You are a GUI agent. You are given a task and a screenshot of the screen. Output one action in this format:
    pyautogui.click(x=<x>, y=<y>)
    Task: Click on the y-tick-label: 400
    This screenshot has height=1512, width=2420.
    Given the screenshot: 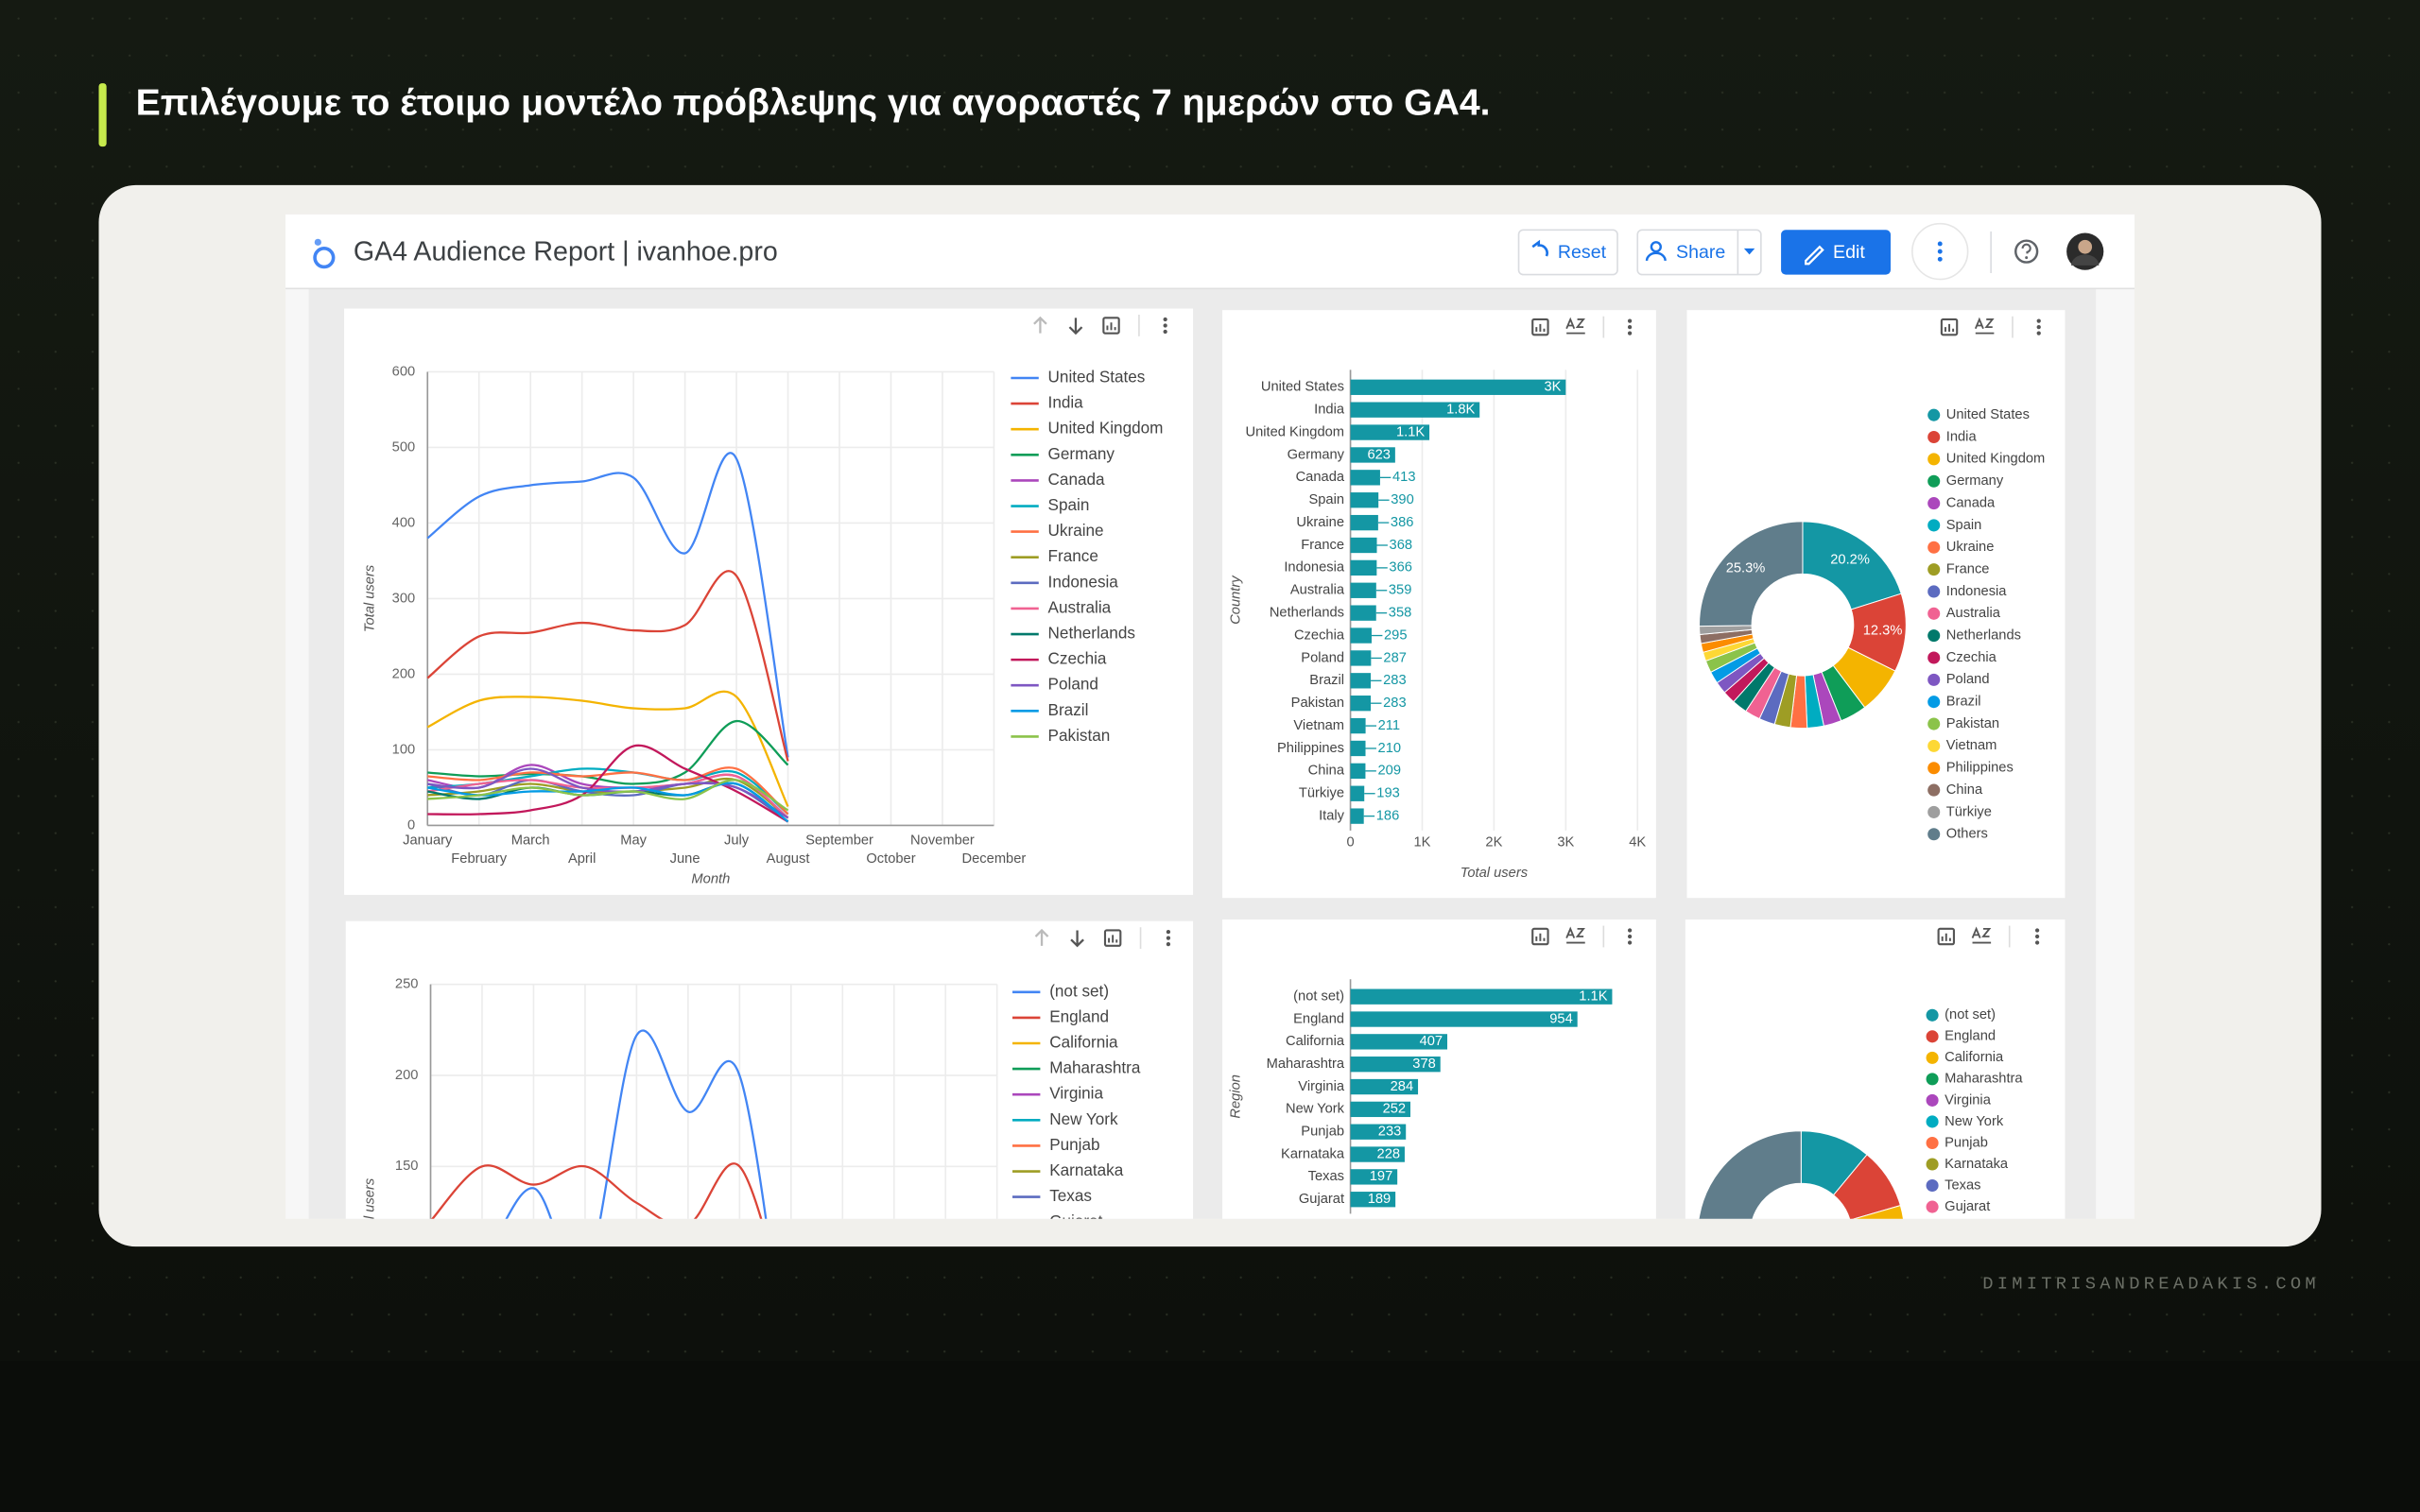 What is the action you would take?
    pyautogui.click(x=404, y=522)
    